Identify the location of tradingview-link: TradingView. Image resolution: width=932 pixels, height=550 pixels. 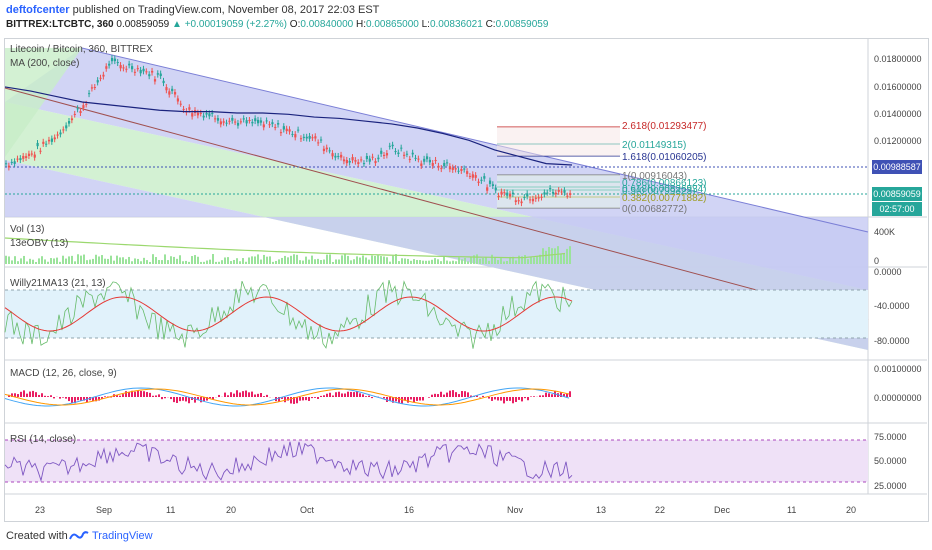
(122, 536).